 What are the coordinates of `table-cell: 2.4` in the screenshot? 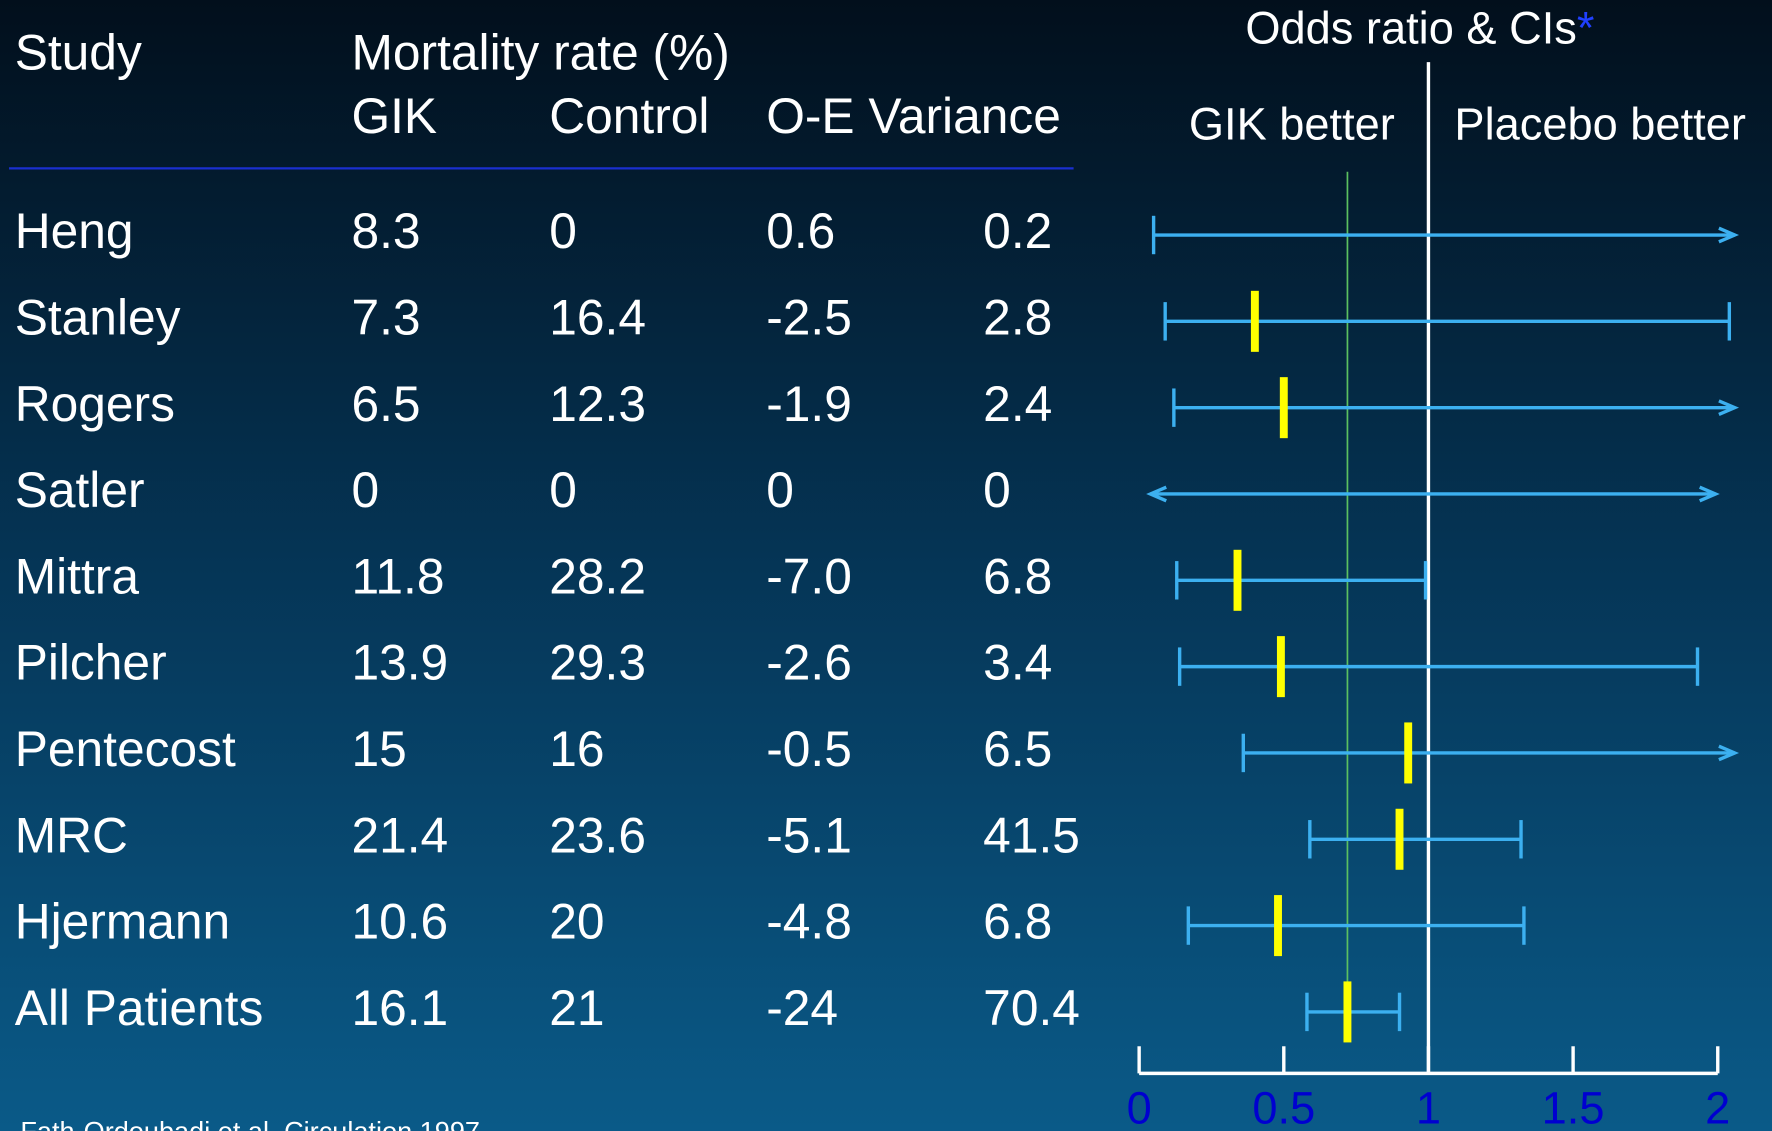 It's located at (1017, 404).